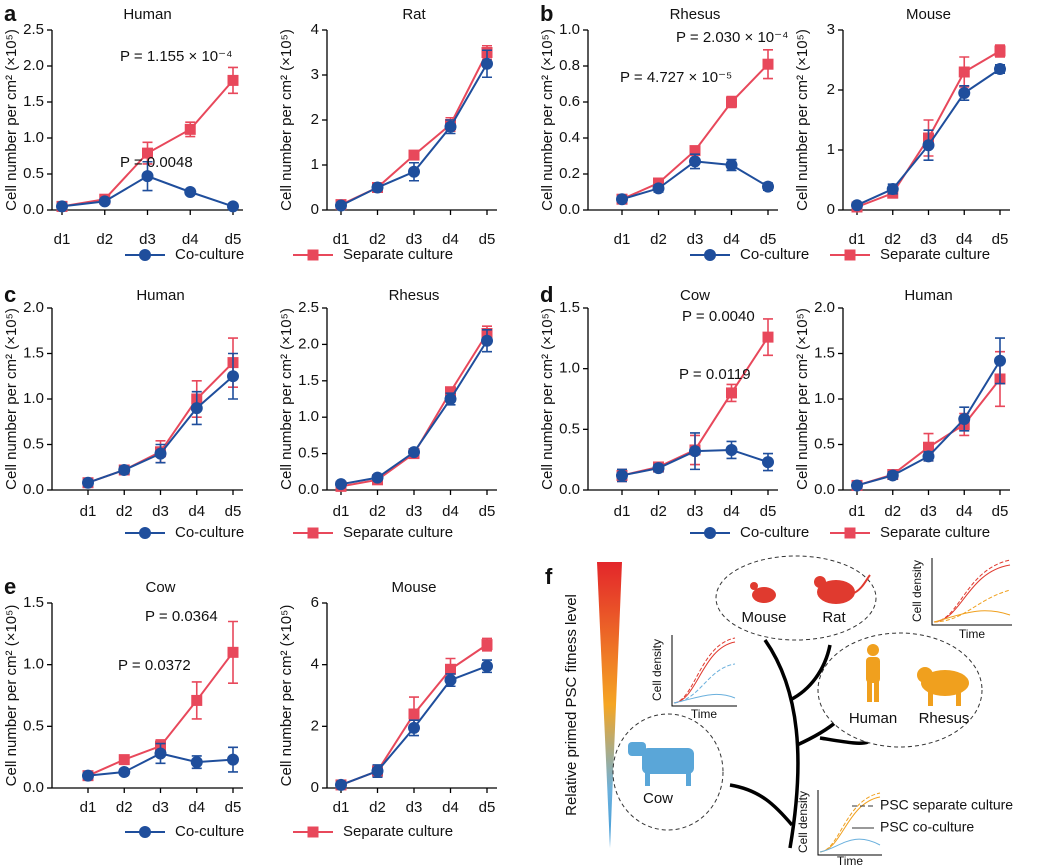 The height and width of the screenshot is (867, 1050). I want to click on y-tick-label: 2, so click(831, 89).